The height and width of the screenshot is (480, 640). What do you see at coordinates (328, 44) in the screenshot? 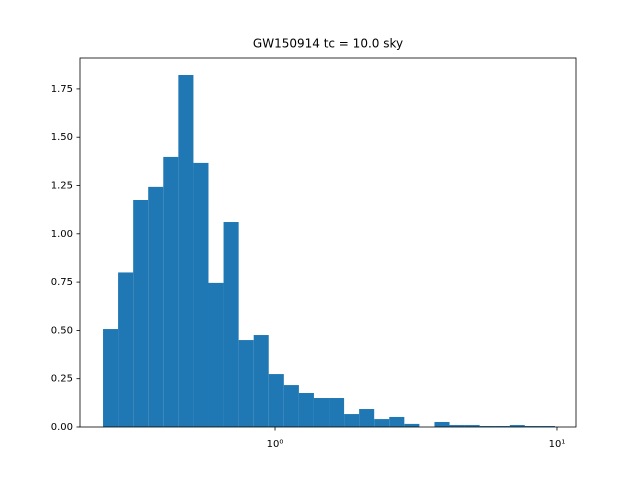
I see `chart-title: GW150914 tc = 10.0 sky` at bounding box center [328, 44].